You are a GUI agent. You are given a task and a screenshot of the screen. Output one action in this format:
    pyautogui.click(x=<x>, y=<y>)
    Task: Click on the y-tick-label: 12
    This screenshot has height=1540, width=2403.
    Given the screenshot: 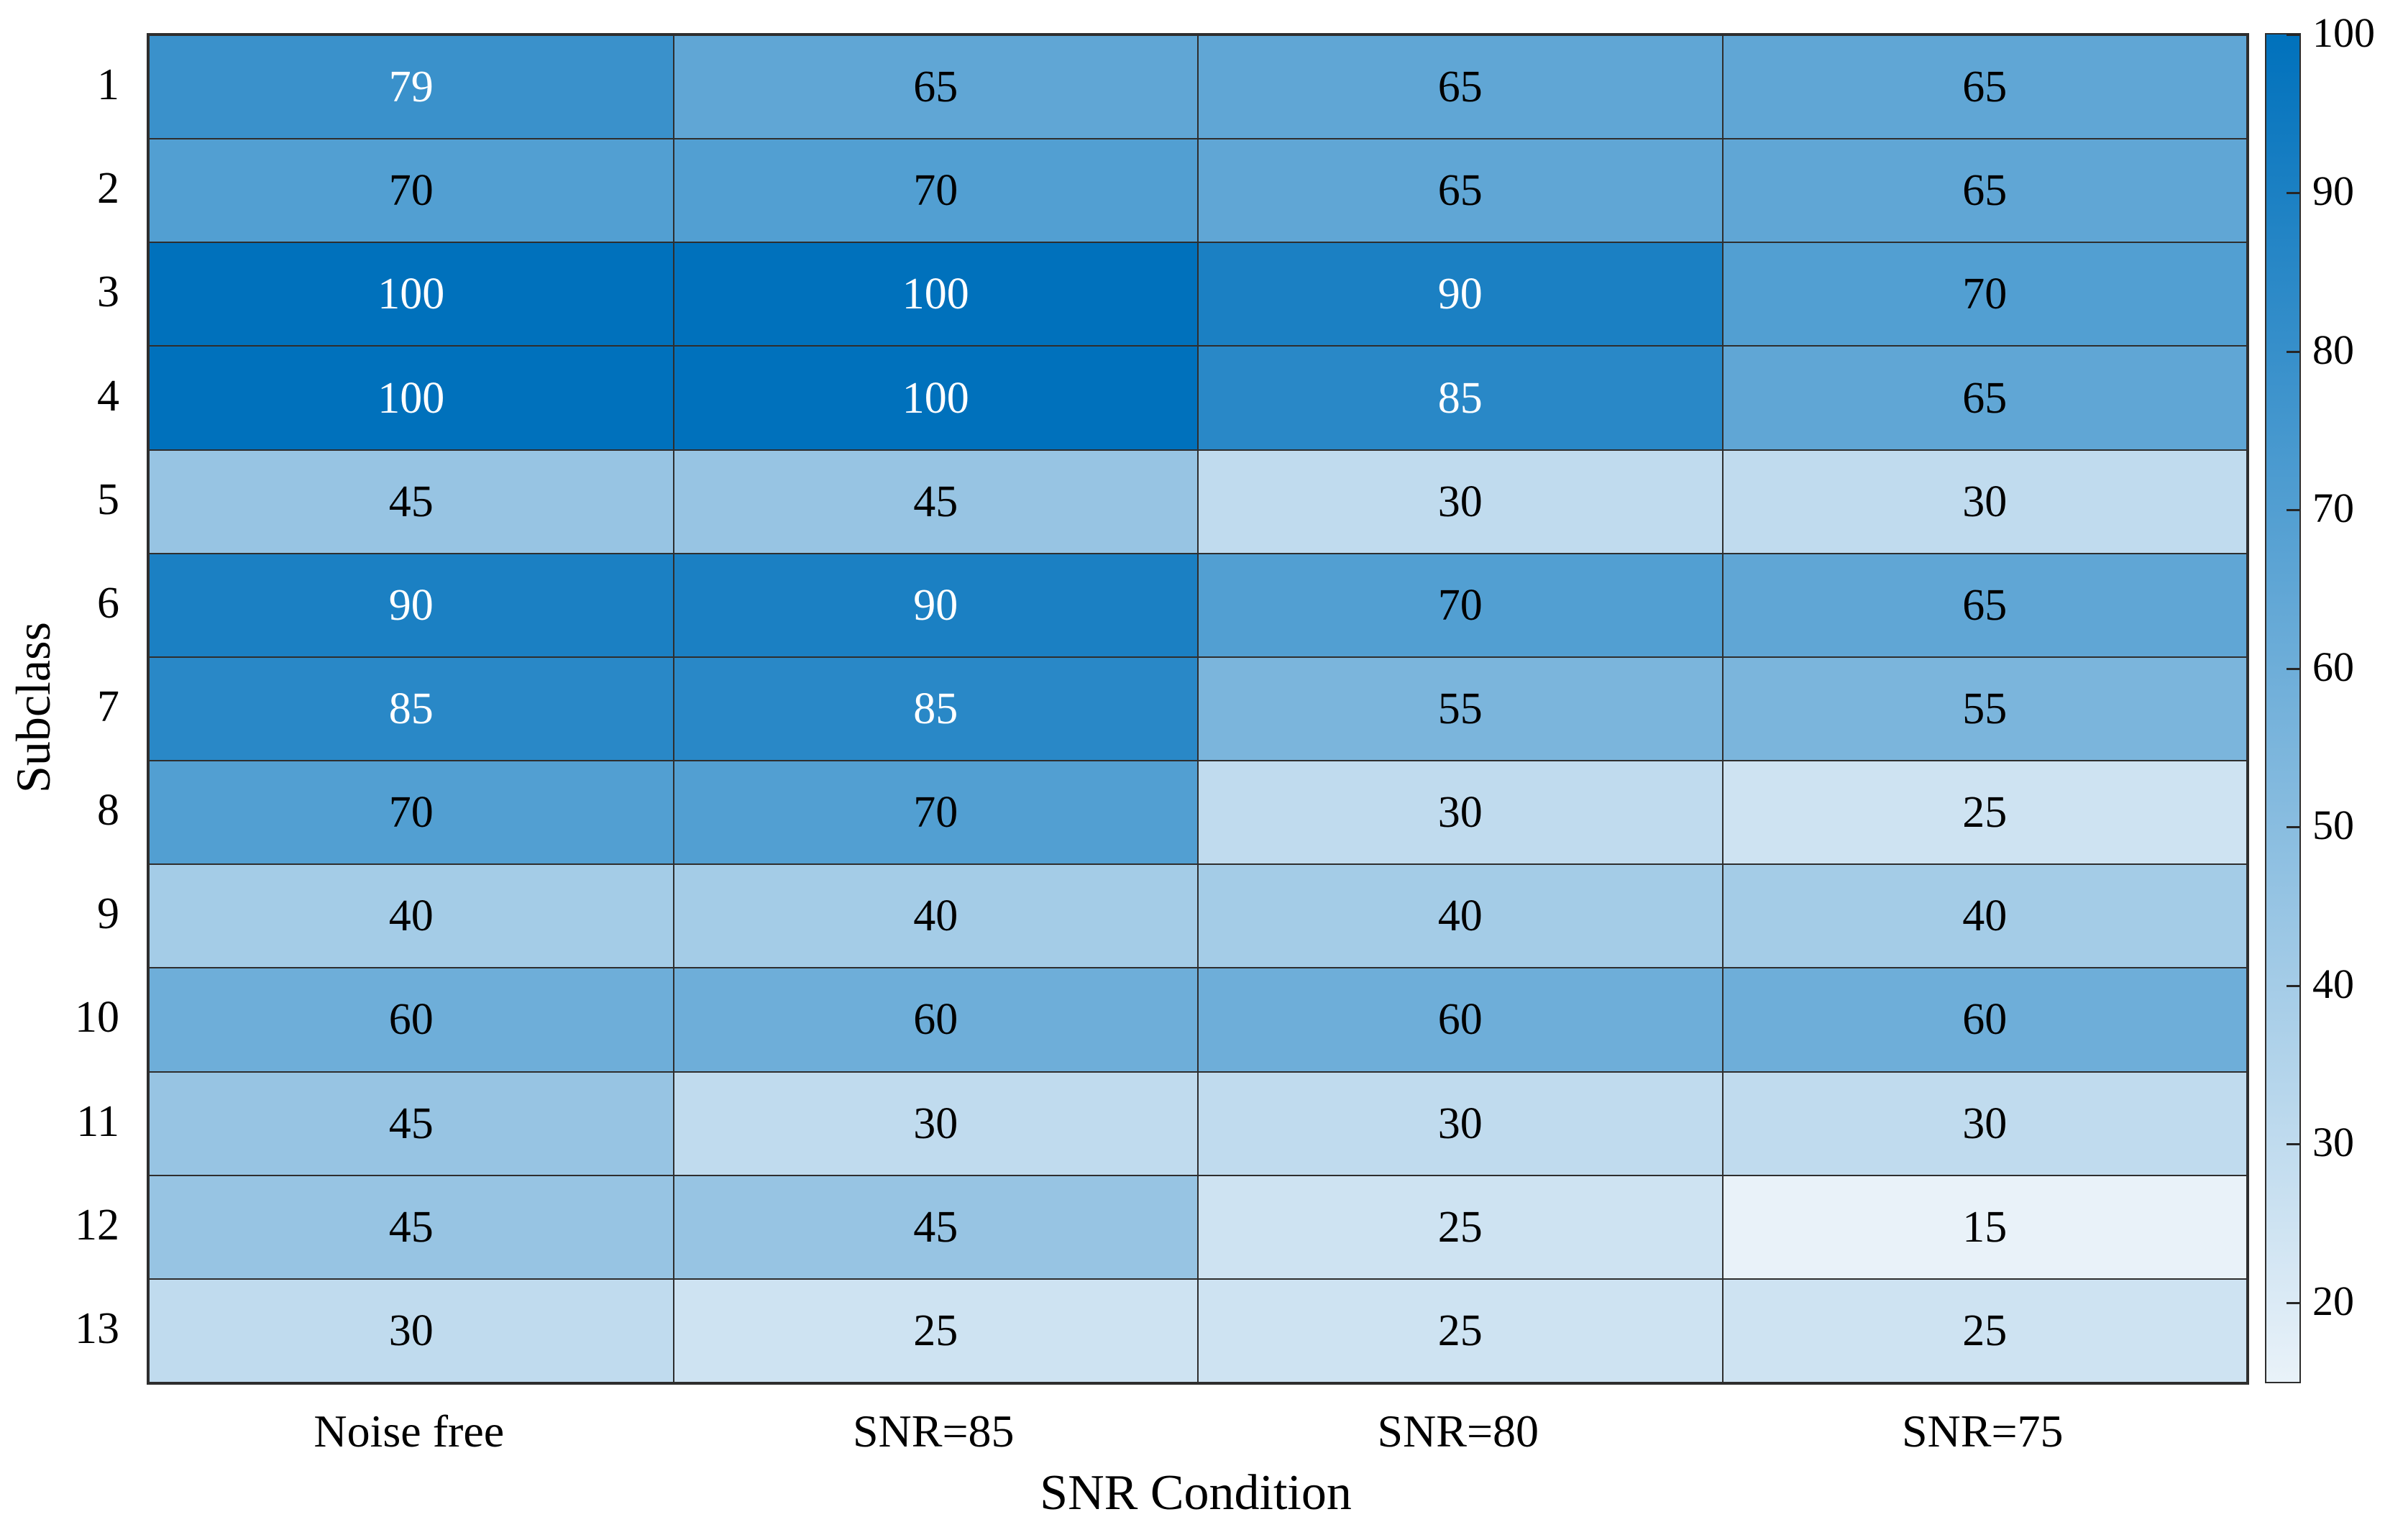 What is the action you would take?
    pyautogui.click(x=97, y=1225)
    